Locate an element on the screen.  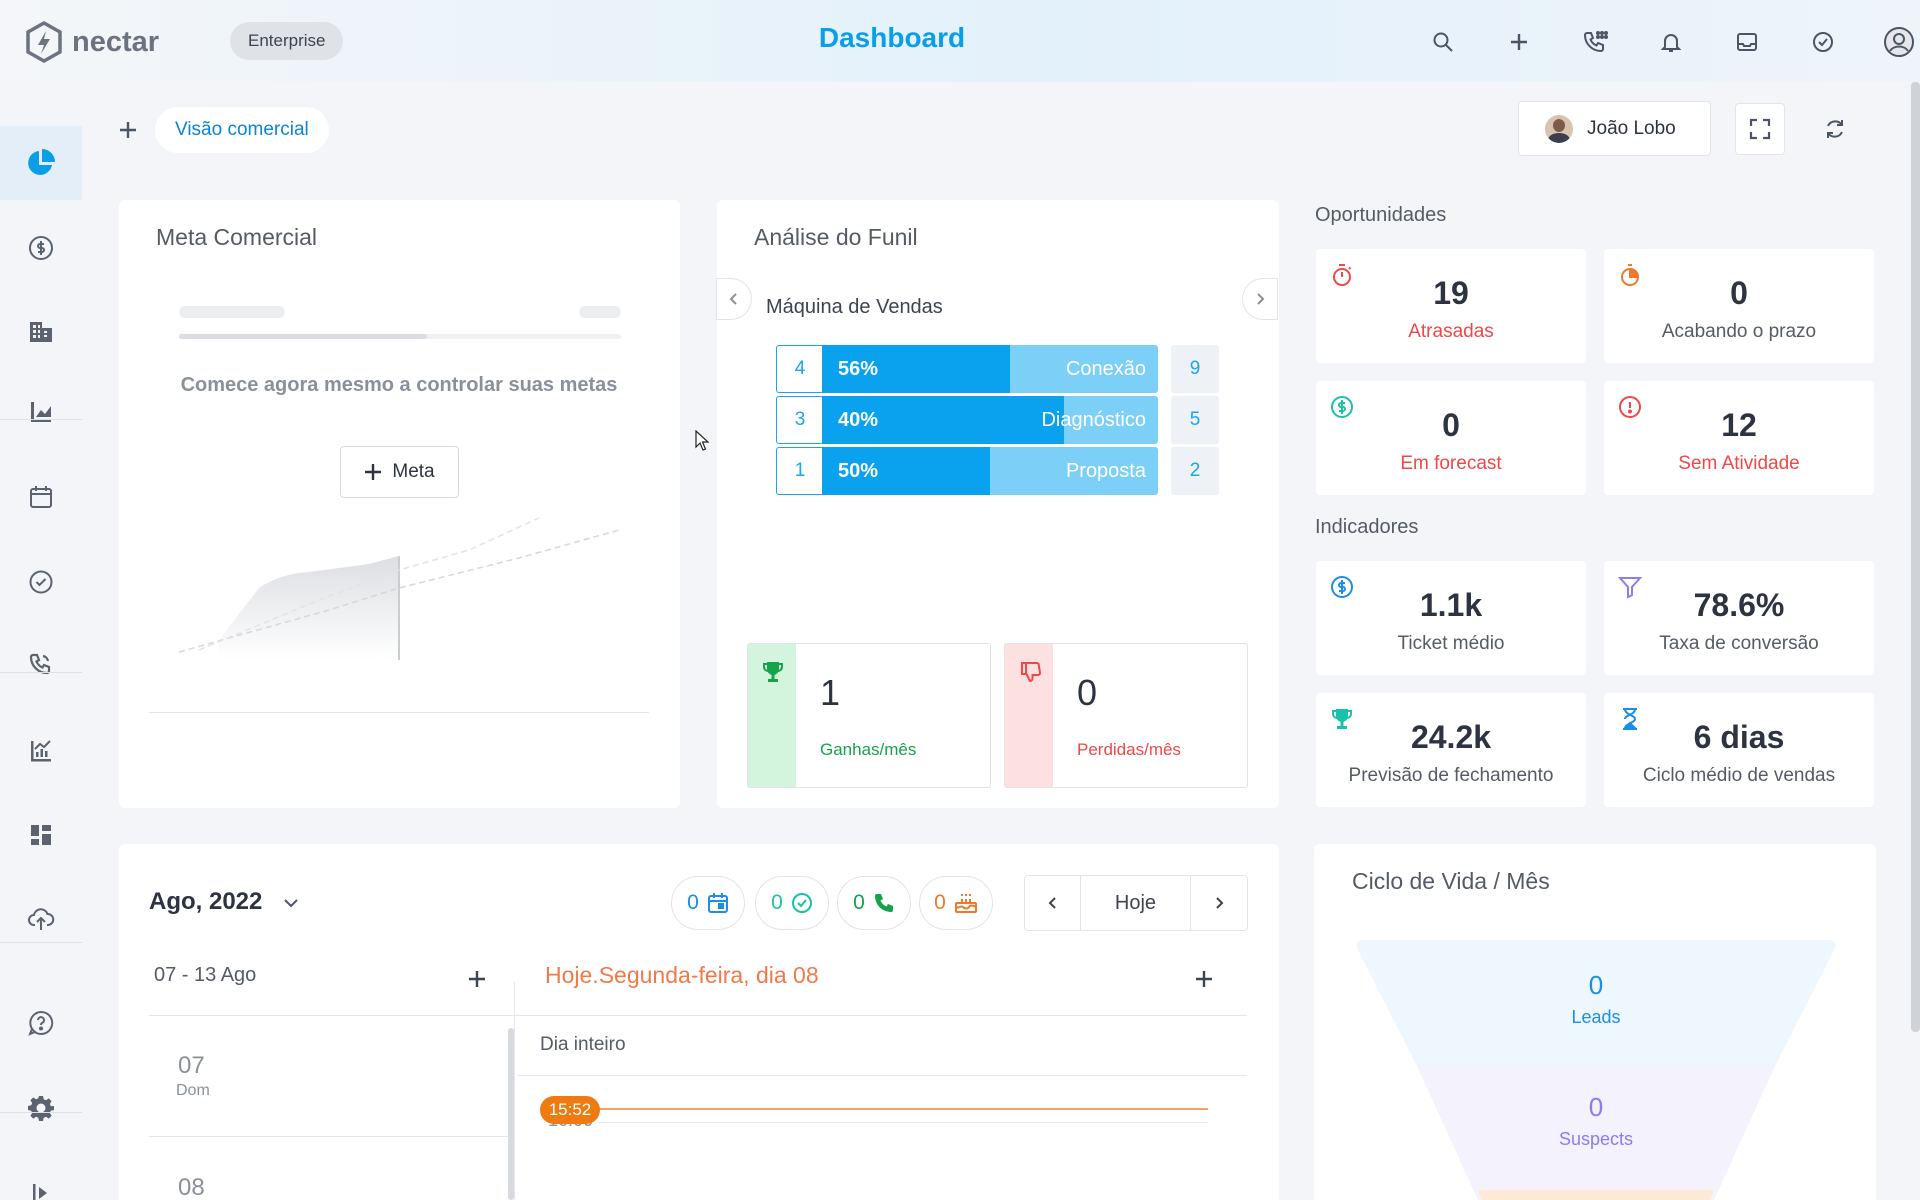
meta-title: Meta Comercial is located at coordinates (237, 237).